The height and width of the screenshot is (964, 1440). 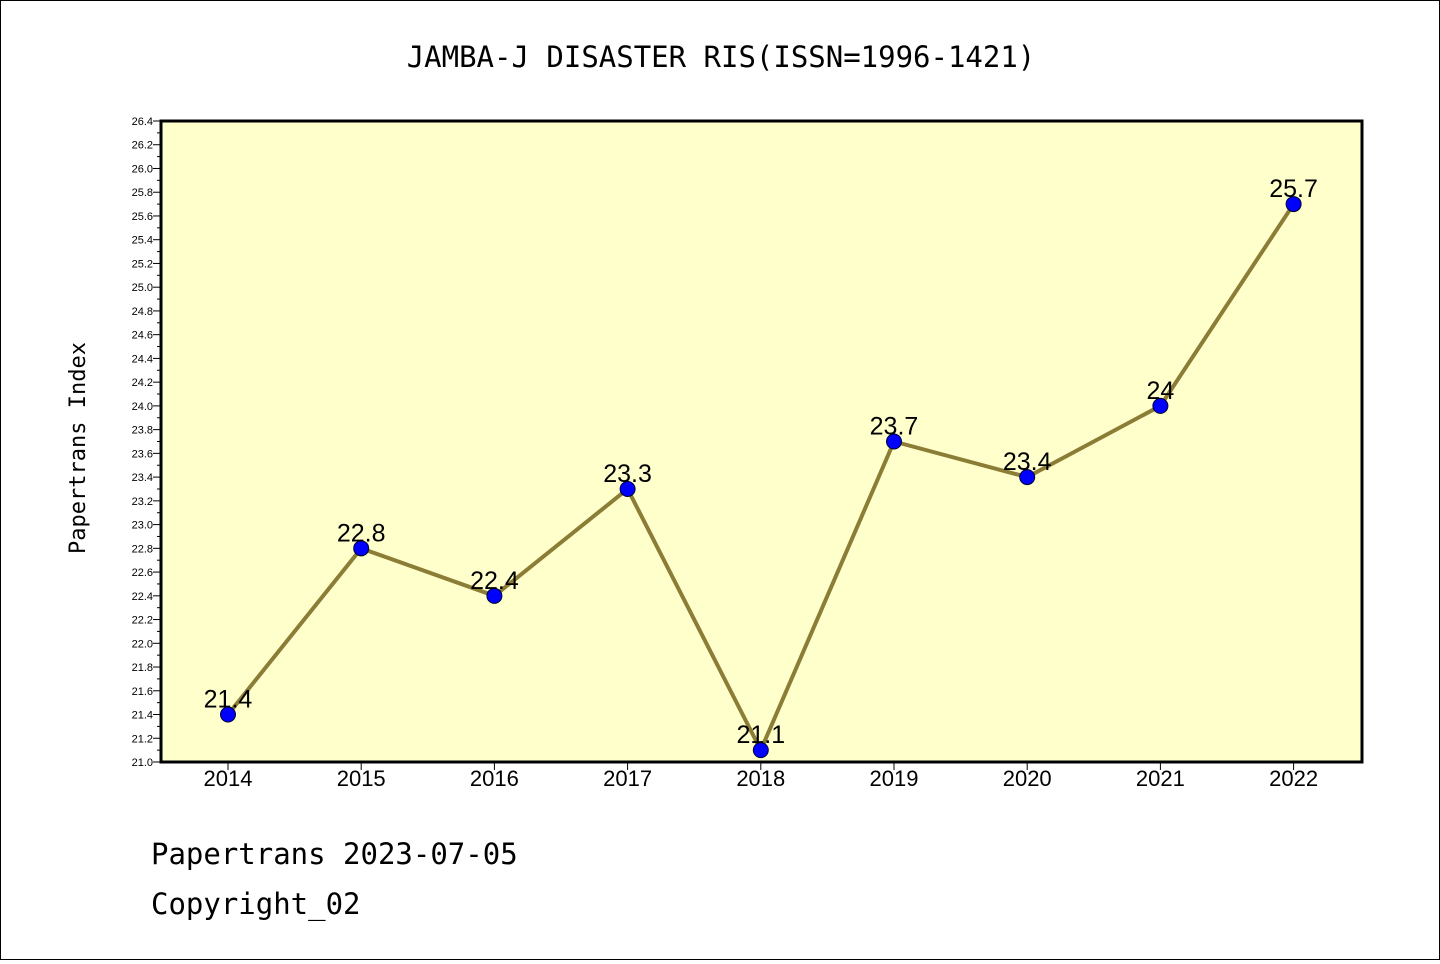 I want to click on y-tick-label: 25.2, so click(x=142, y=264).